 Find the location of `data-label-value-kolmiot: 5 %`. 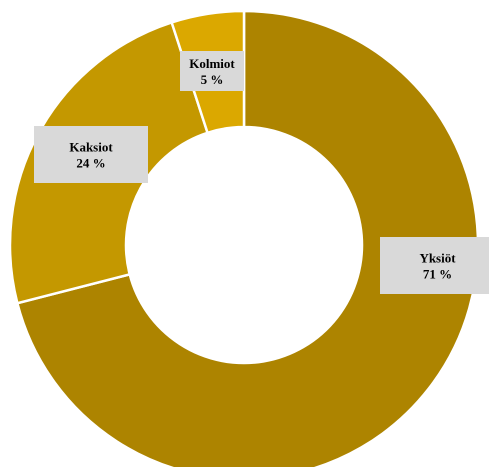

data-label-value-kolmiot: 5 % is located at coordinates (212, 79).